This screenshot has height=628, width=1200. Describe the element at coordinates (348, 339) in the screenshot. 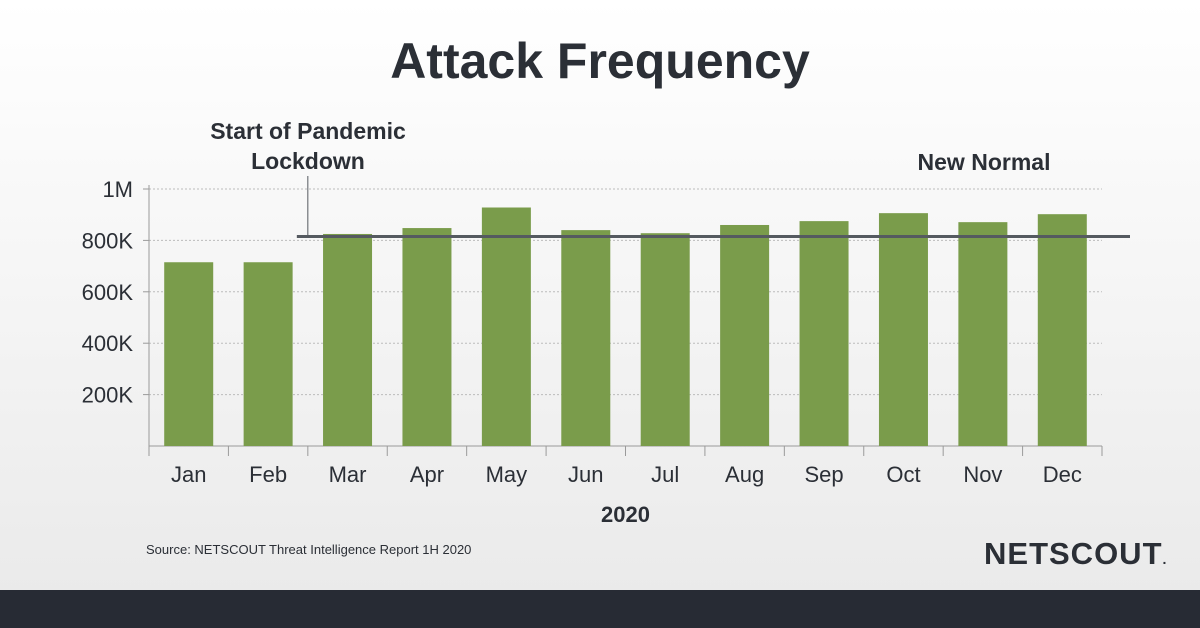

I see `bar-mar` at that location.